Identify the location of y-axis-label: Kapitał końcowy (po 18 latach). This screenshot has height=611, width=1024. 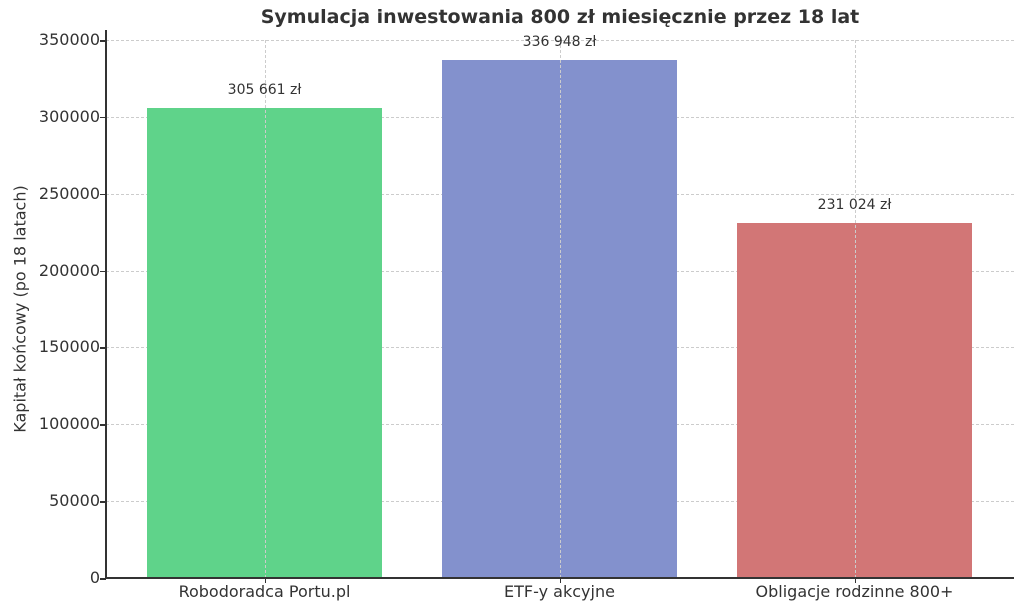
(20, 309).